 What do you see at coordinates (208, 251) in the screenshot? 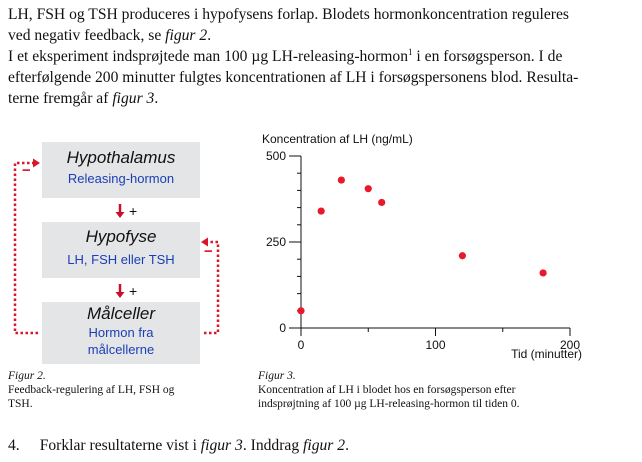
I see `minus-sign-inner: −` at bounding box center [208, 251].